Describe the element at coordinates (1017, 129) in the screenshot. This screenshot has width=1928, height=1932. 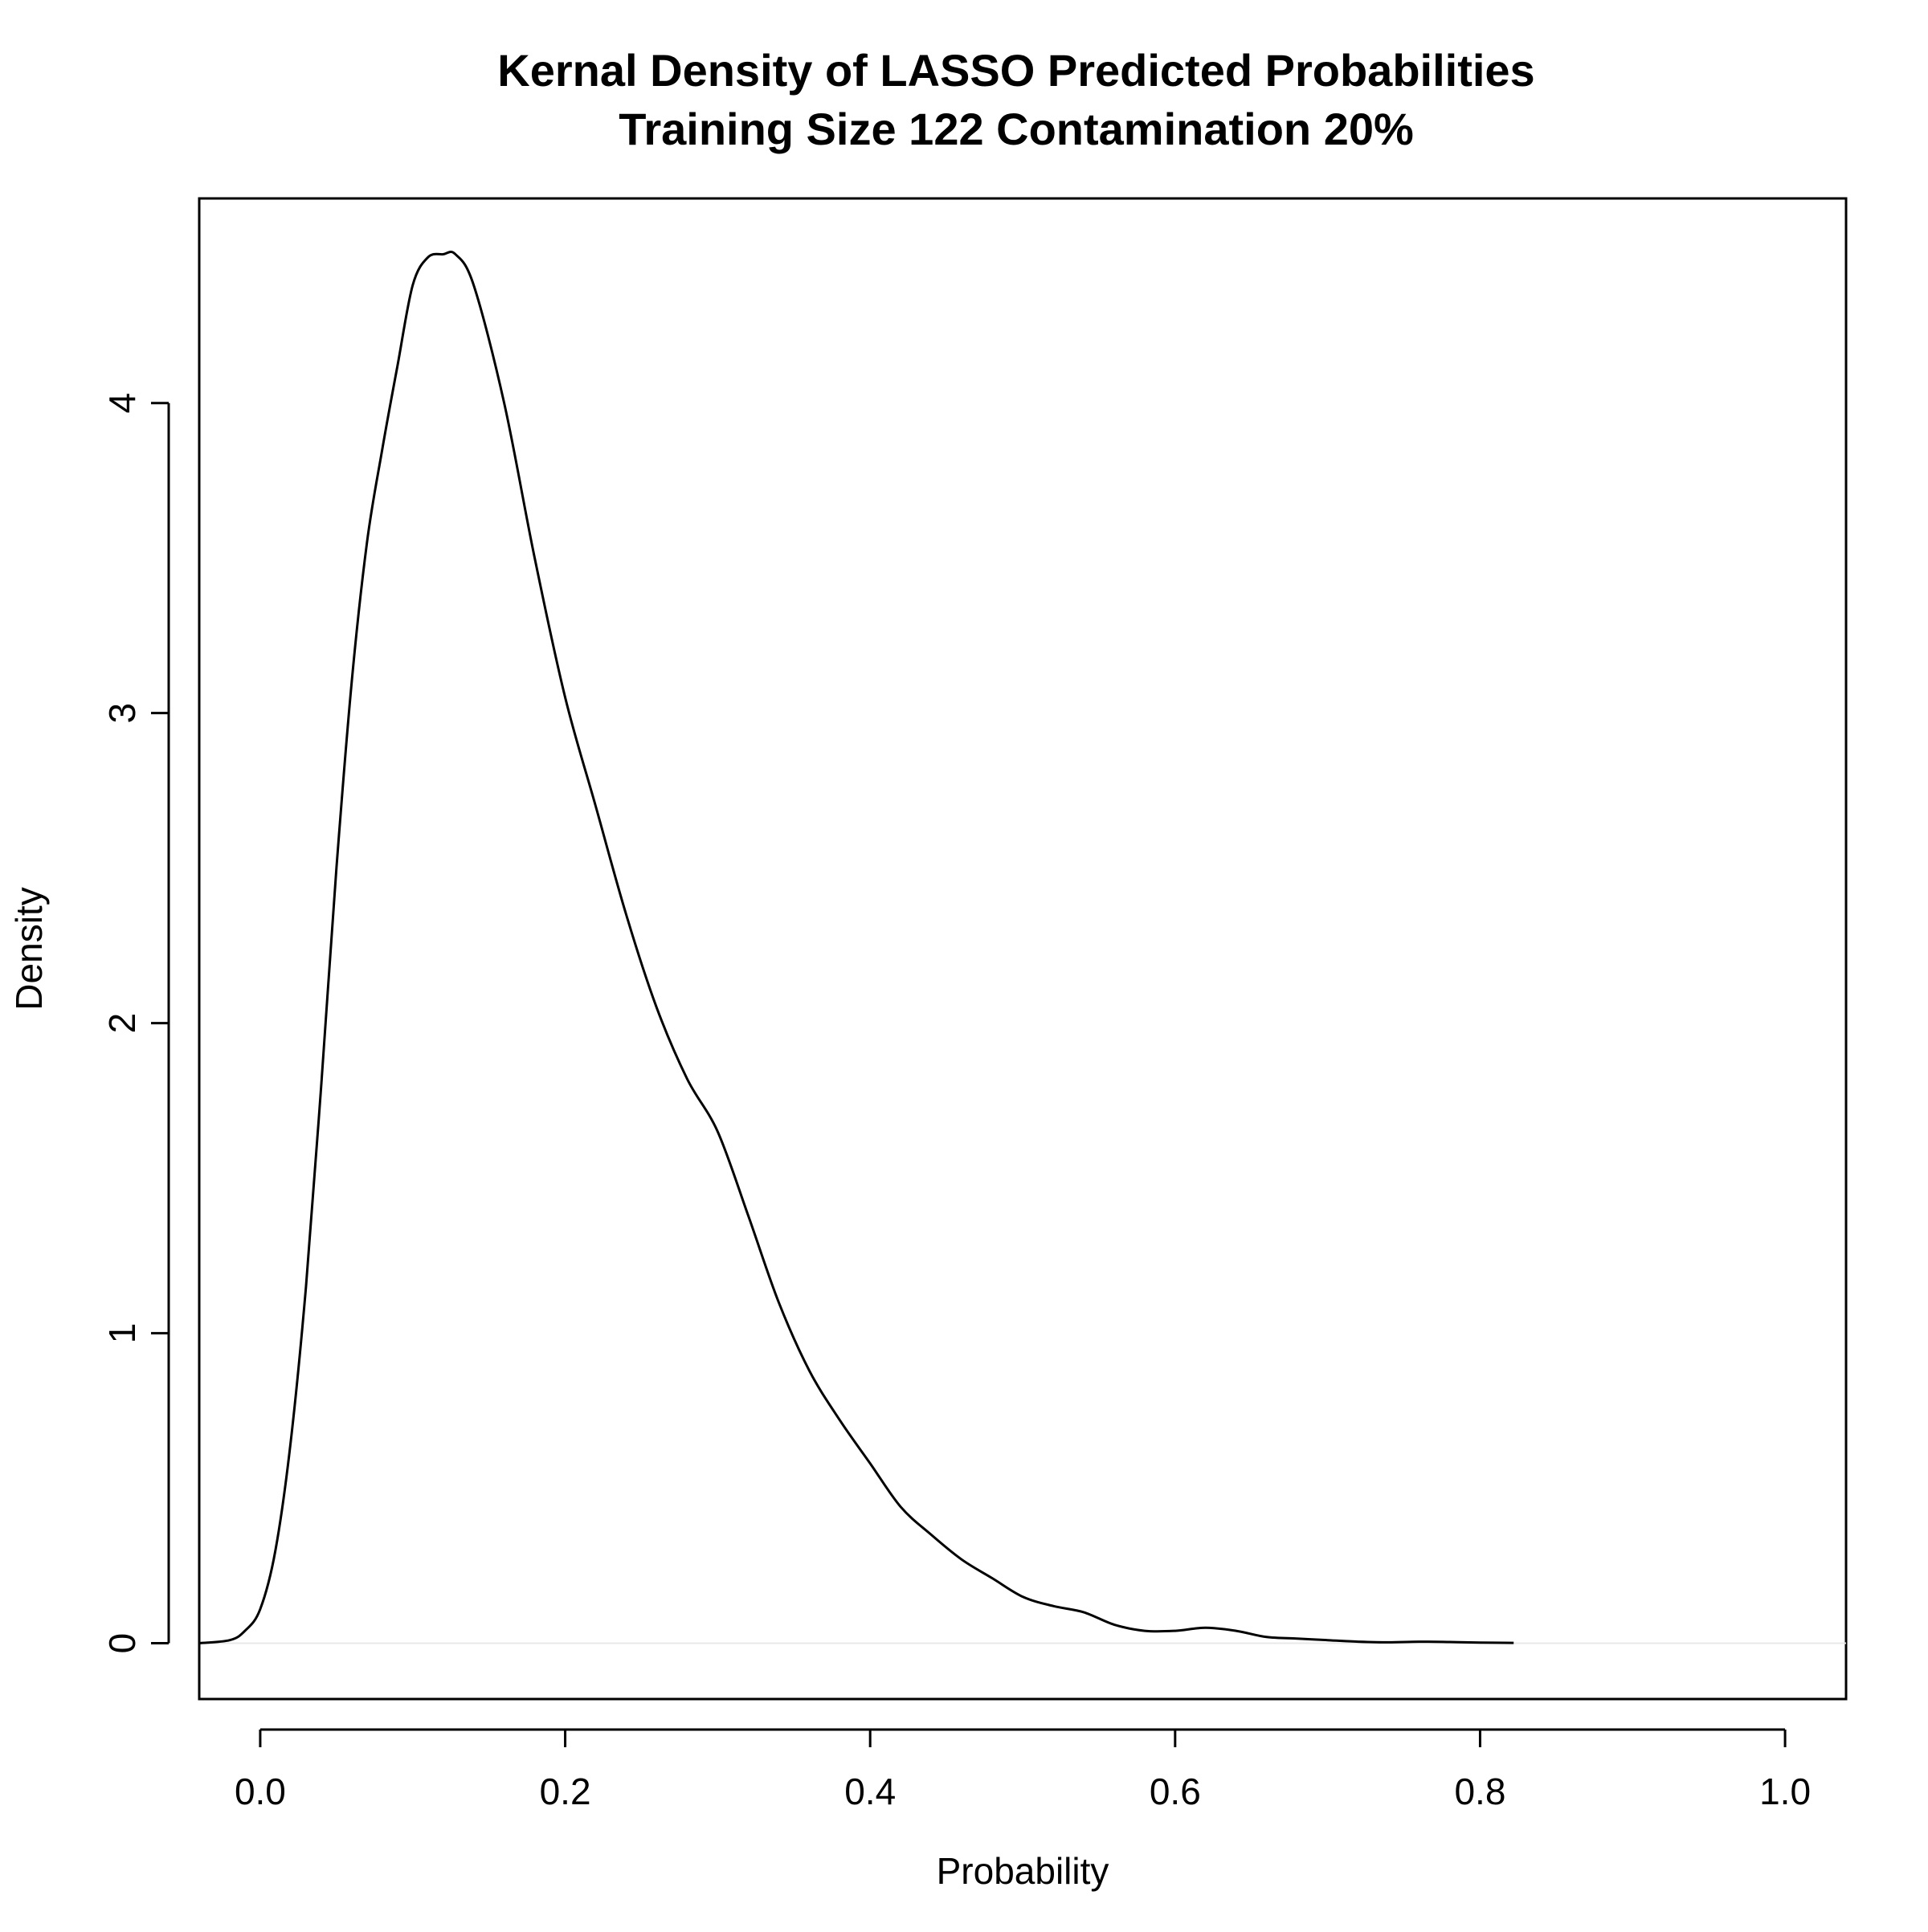
I see `chart-subtitle: Training Size 122 Contamination 20%` at that location.